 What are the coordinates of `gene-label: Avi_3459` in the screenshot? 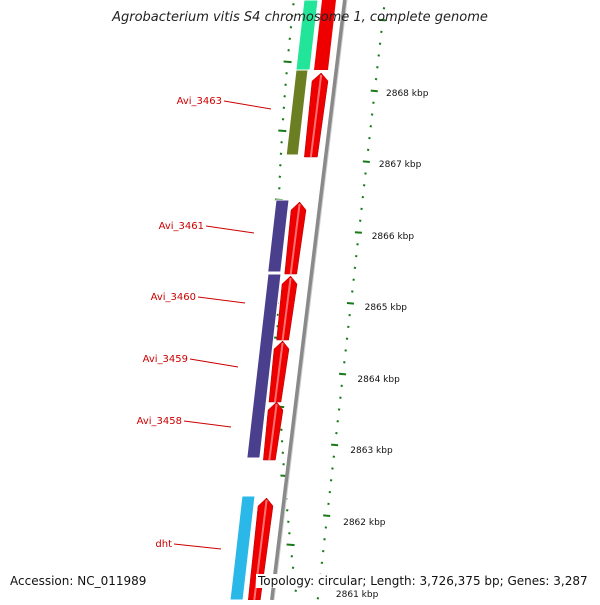 It's located at (165, 359).